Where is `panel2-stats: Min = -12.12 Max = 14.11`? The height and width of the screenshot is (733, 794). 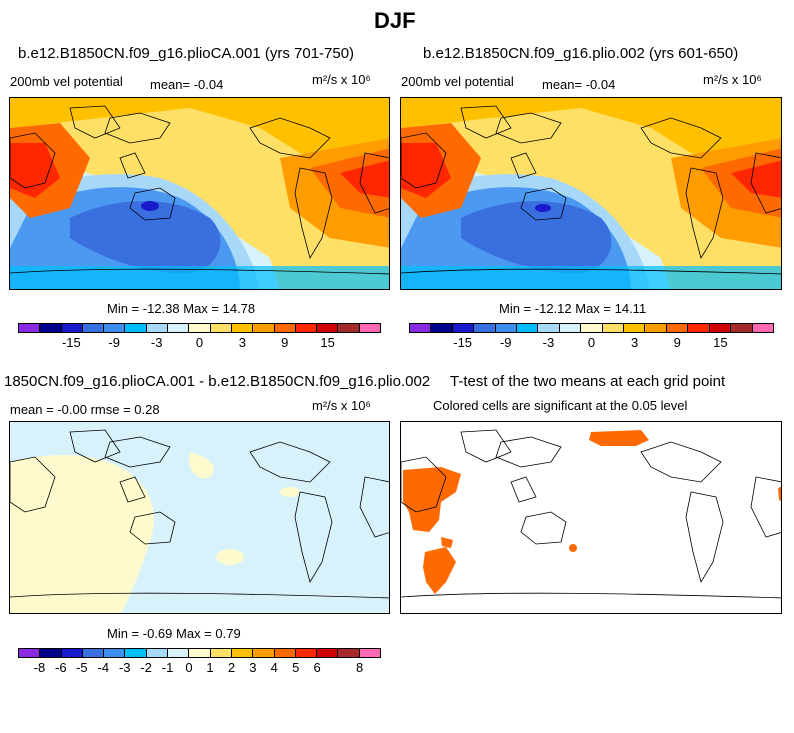 panel2-stats: Min = -12.12 Max = 14.11 is located at coordinates (573, 308).